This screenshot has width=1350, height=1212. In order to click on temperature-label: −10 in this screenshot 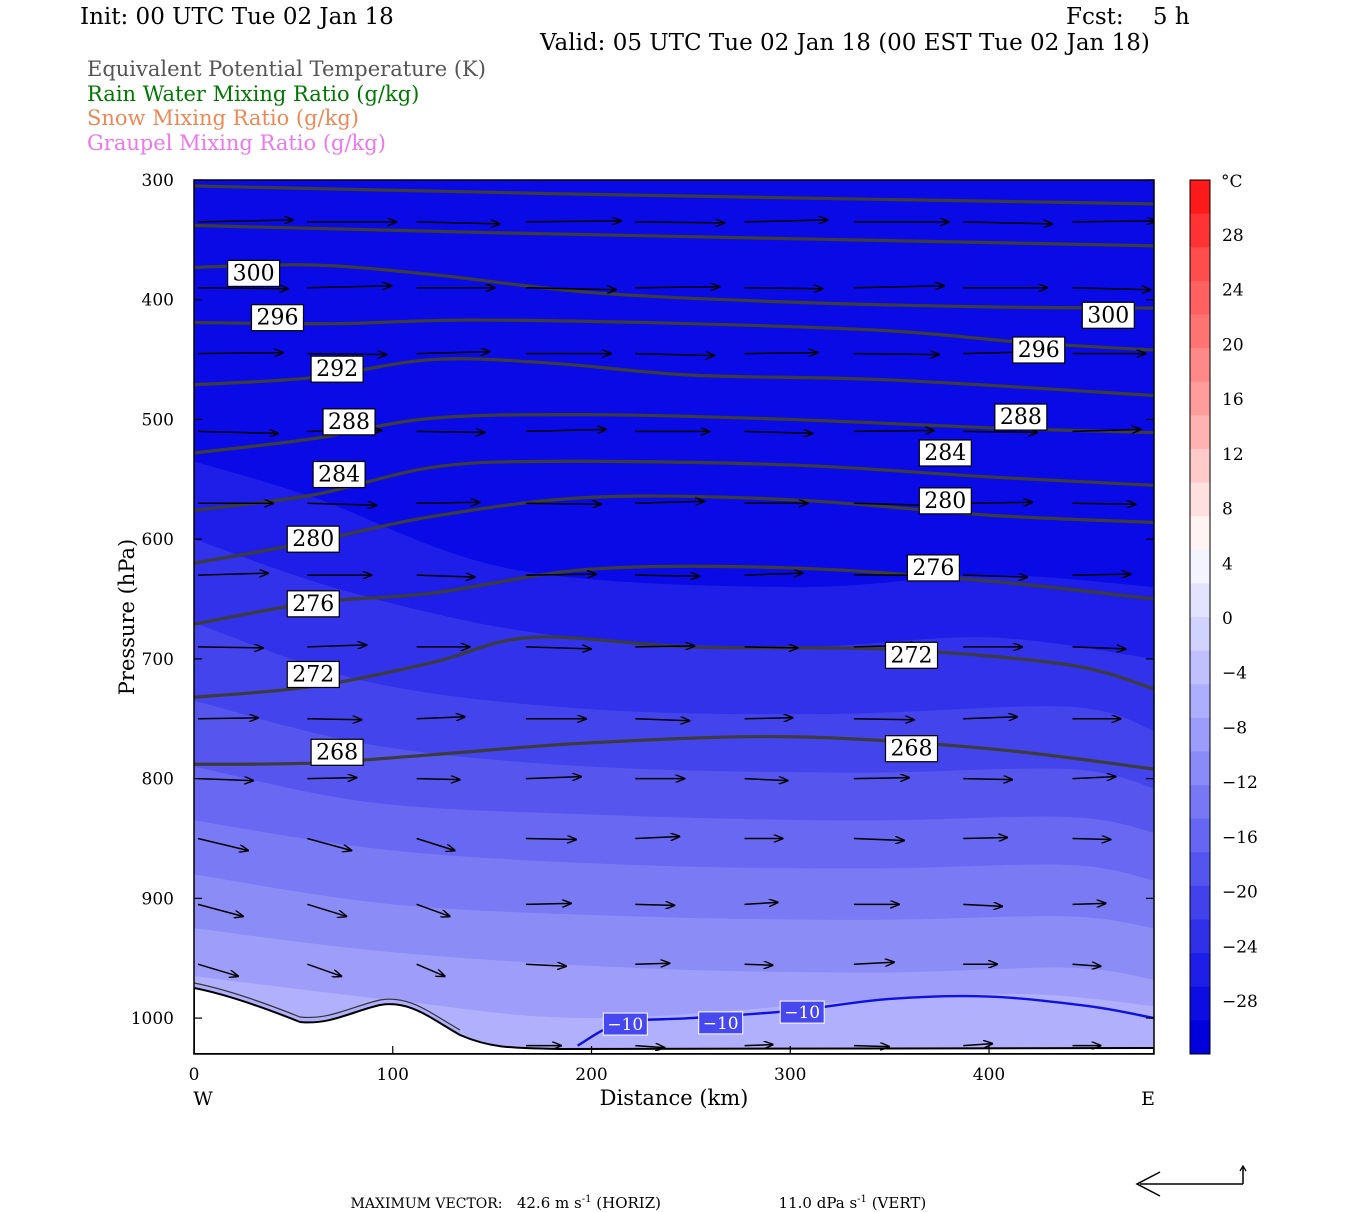, I will do `click(625, 1024)`.